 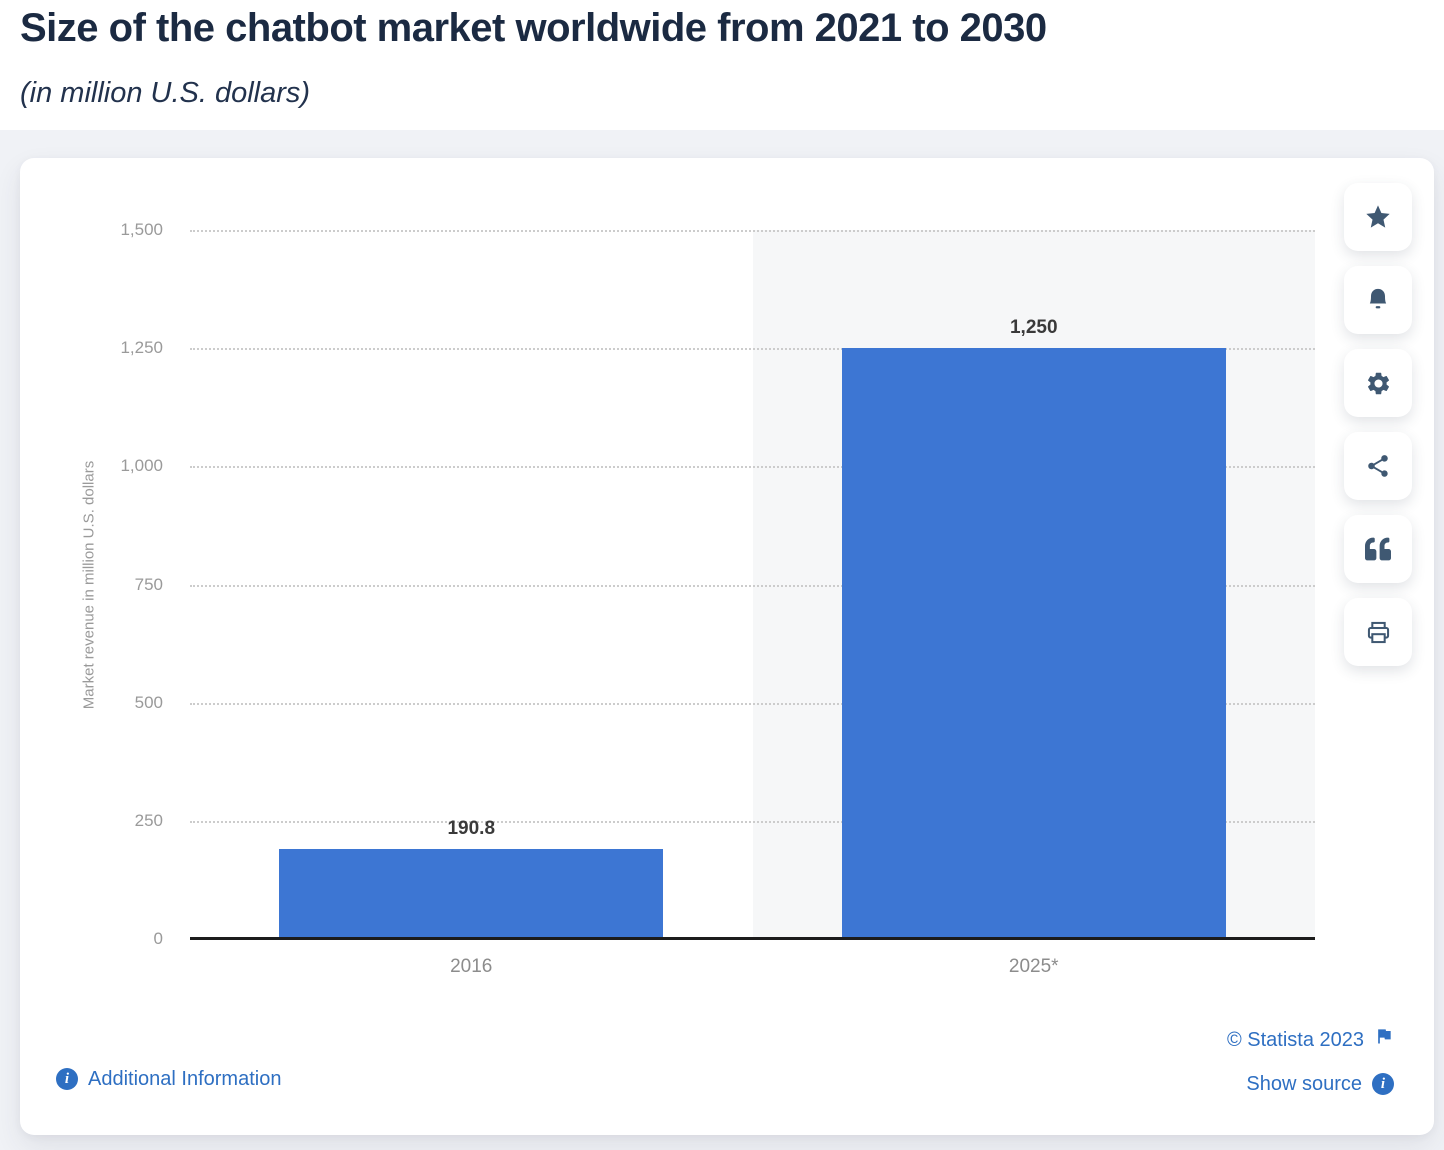 What do you see at coordinates (148, 584) in the screenshot?
I see `y-tick-label: 750` at bounding box center [148, 584].